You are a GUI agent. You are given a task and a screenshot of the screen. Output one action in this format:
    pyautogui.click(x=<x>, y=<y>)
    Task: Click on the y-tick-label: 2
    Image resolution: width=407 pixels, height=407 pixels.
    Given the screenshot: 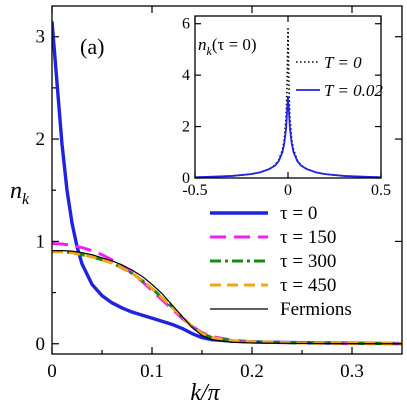 What is the action you would take?
    pyautogui.click(x=41, y=139)
    